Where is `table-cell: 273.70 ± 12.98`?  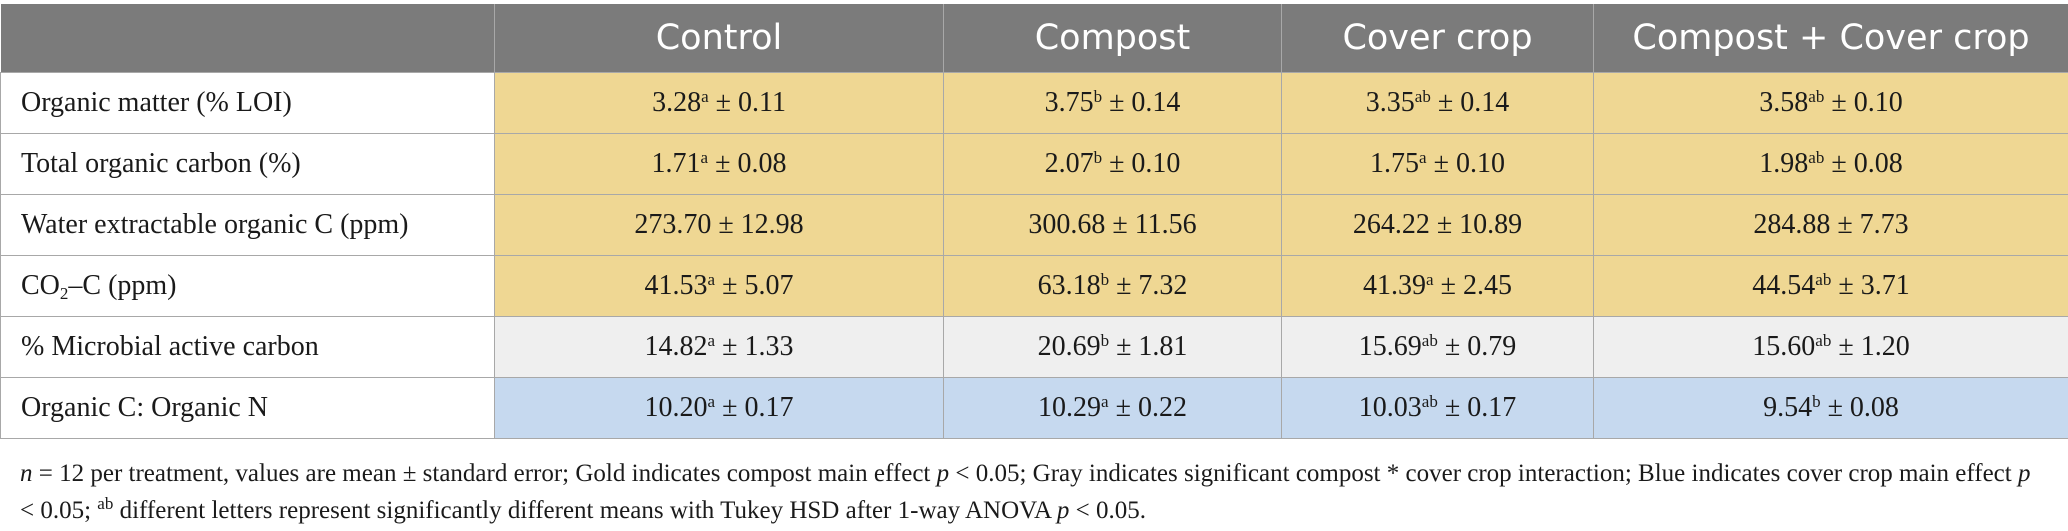 table-cell: 273.70 ± 12.98 is located at coordinates (719, 225).